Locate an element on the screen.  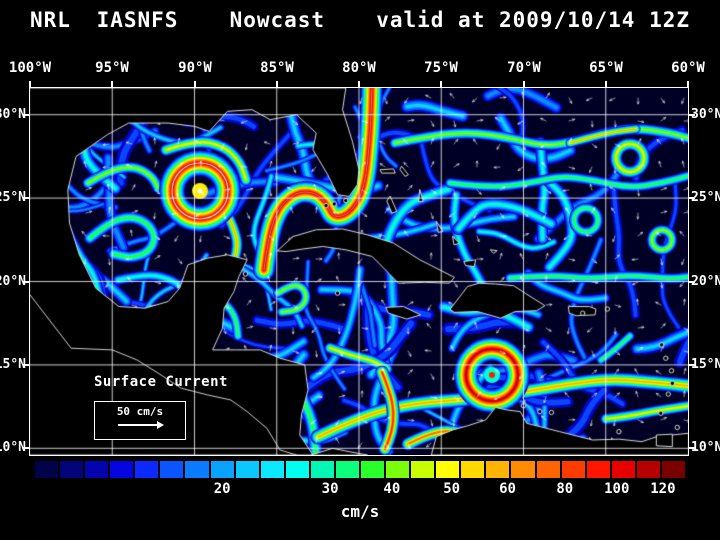
lon-label: 75°W is located at coordinates (441, 68).